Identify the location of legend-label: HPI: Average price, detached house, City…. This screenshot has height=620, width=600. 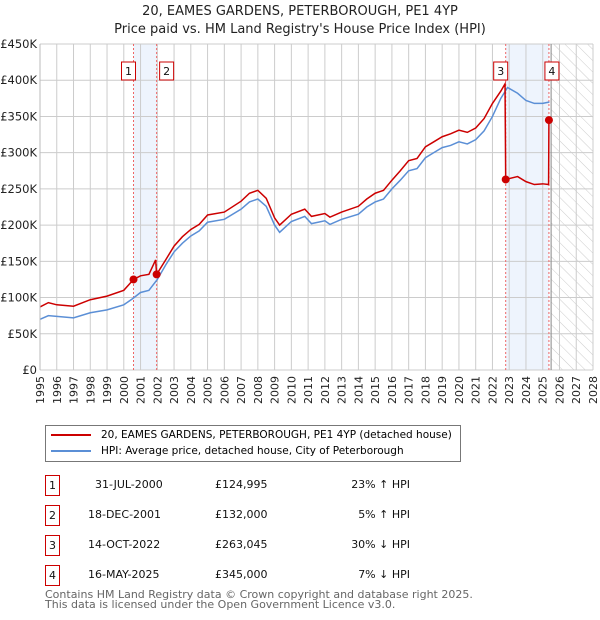
(252, 451).